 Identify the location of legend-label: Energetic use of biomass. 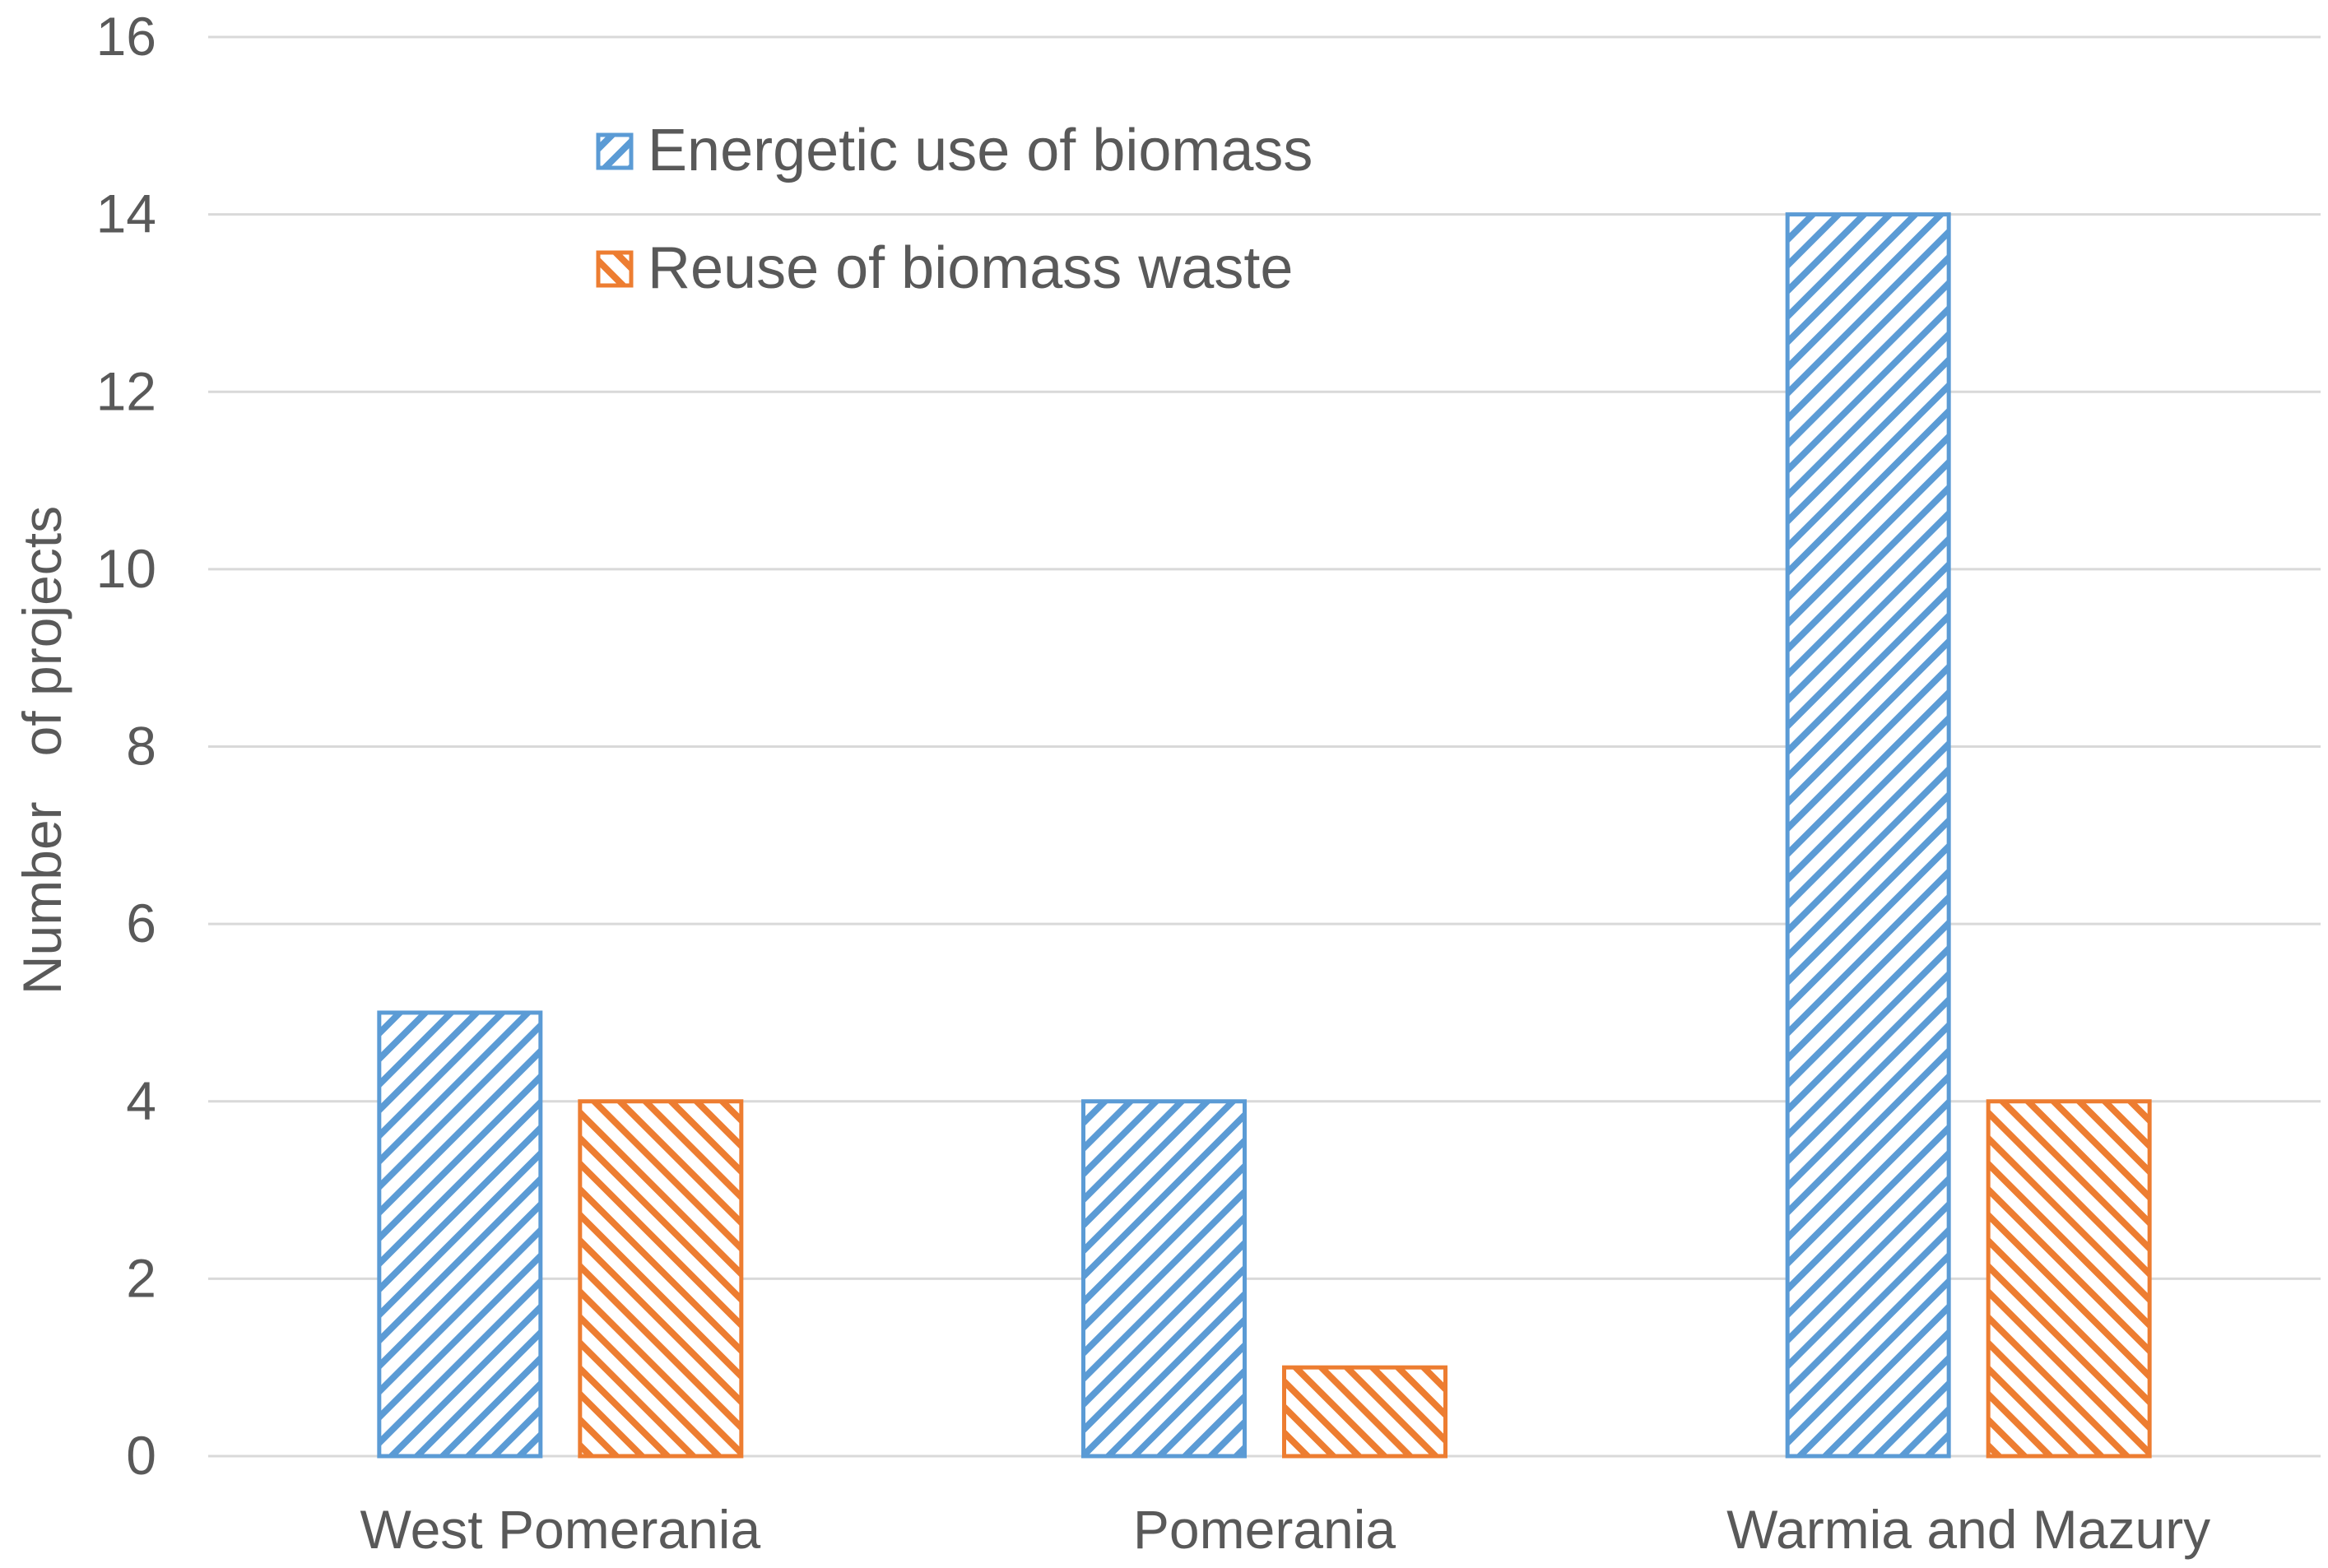
(980, 150).